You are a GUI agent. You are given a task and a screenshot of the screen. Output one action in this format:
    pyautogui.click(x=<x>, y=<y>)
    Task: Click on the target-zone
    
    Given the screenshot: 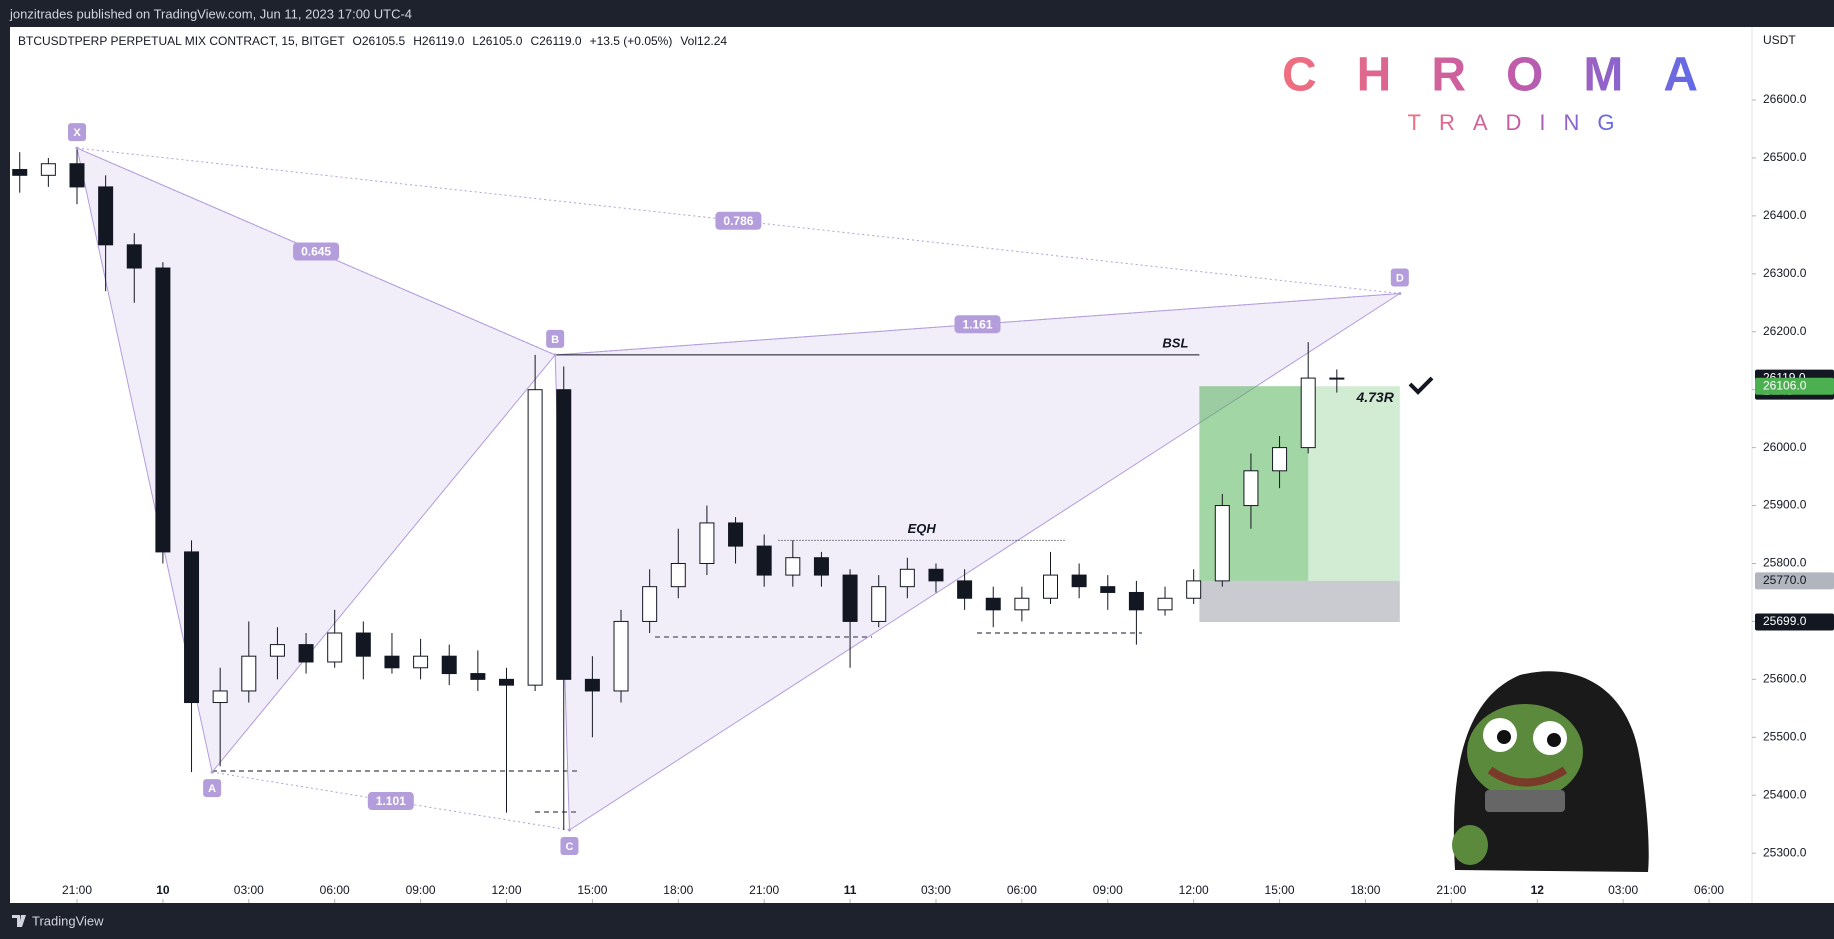 What is the action you would take?
    pyautogui.click(x=1299, y=483)
    